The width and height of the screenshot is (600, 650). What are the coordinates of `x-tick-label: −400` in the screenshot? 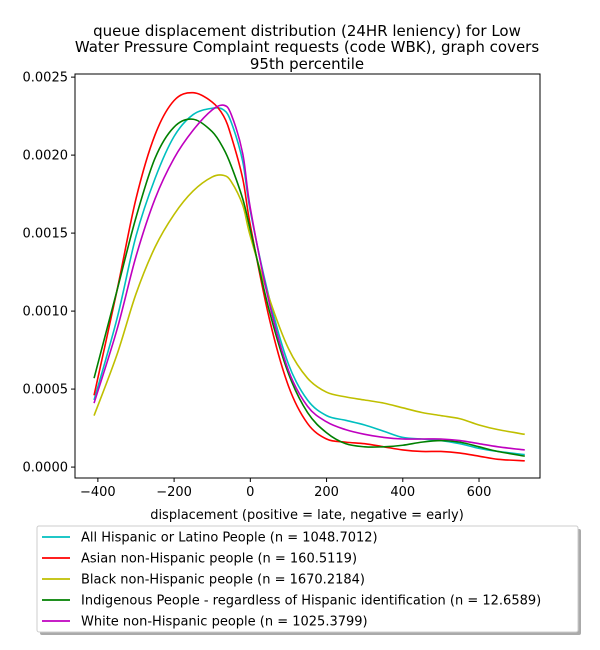 It's located at (98, 492).